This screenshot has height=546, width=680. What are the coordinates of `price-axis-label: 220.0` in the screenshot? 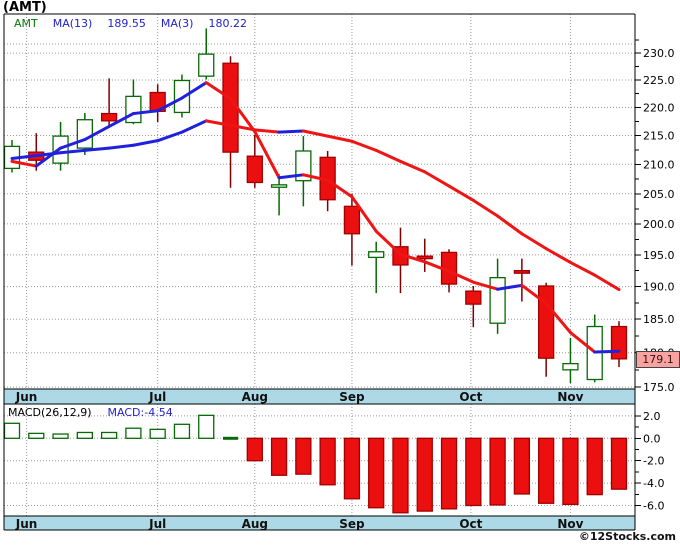 It's located at (659, 107).